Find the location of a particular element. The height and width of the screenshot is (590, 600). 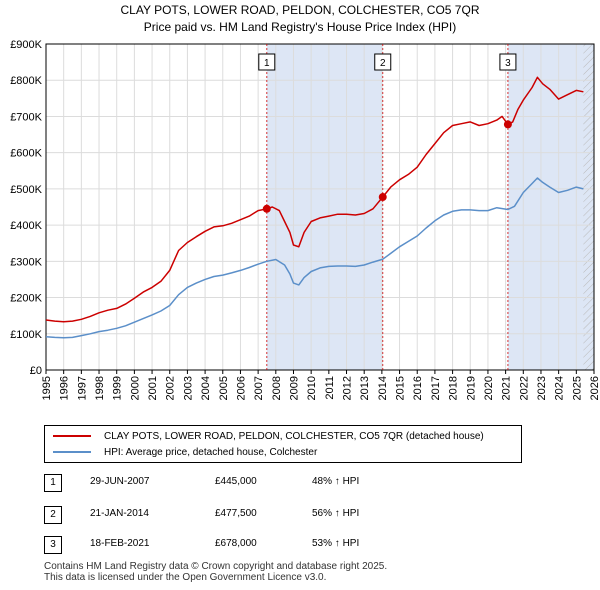

x-tick-label: 2023 is located at coordinates (542, 388).